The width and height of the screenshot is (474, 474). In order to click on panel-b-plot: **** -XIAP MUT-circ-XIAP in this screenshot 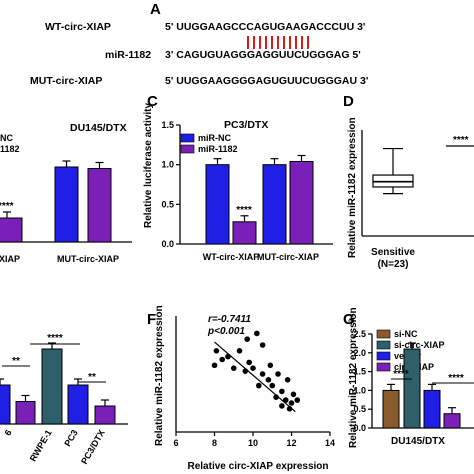, I will do `click(66, 212)`.